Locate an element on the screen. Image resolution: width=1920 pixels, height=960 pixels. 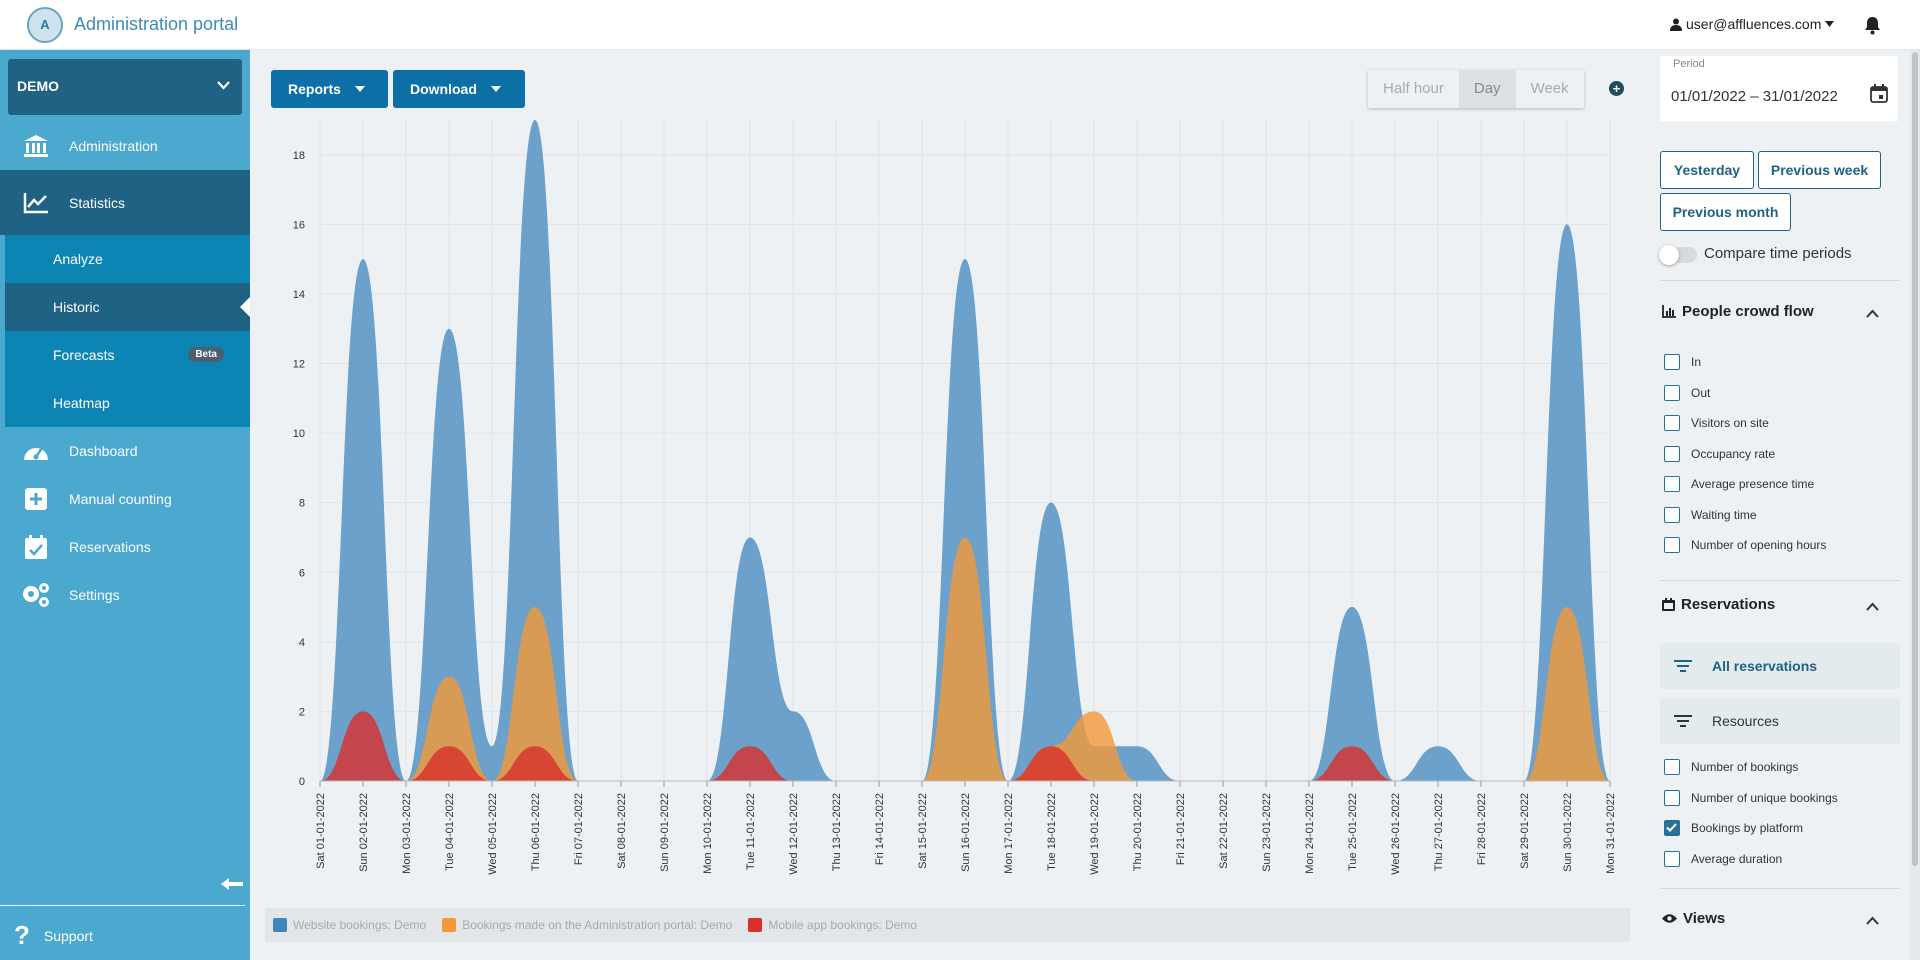
sidebar-subitem-historic: Historic is located at coordinates (127, 307).